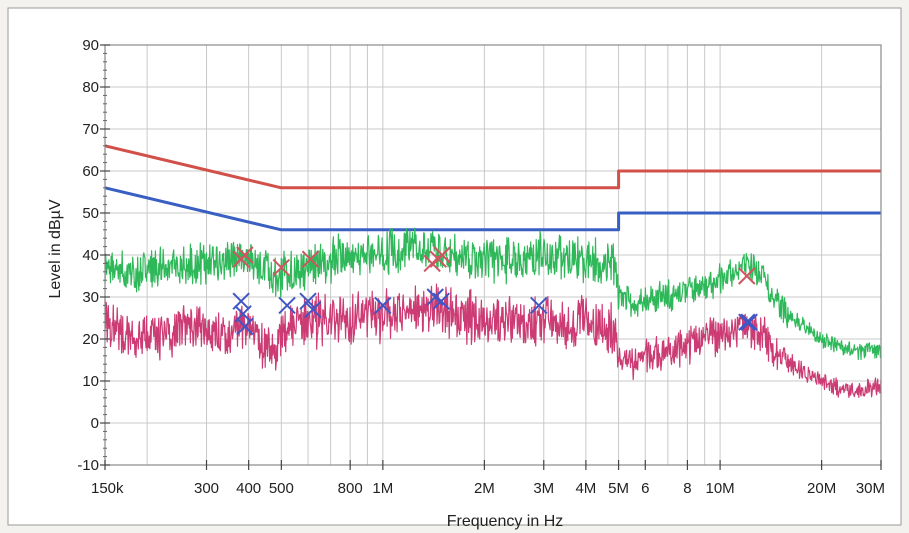 The image size is (909, 533). What do you see at coordinates (90, 213) in the screenshot?
I see `y-tick-label: 50` at bounding box center [90, 213].